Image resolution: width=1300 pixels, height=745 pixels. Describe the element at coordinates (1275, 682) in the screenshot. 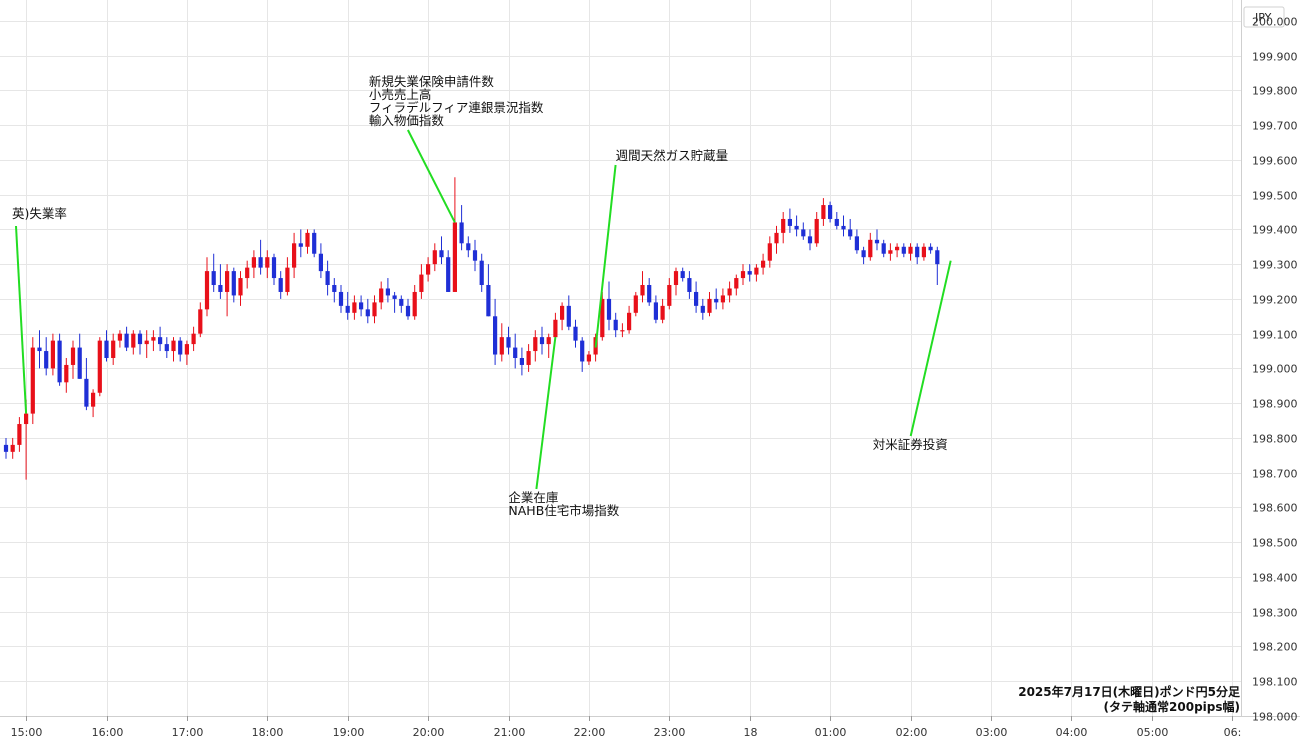

I see `y-tick-label: 198.100` at that location.